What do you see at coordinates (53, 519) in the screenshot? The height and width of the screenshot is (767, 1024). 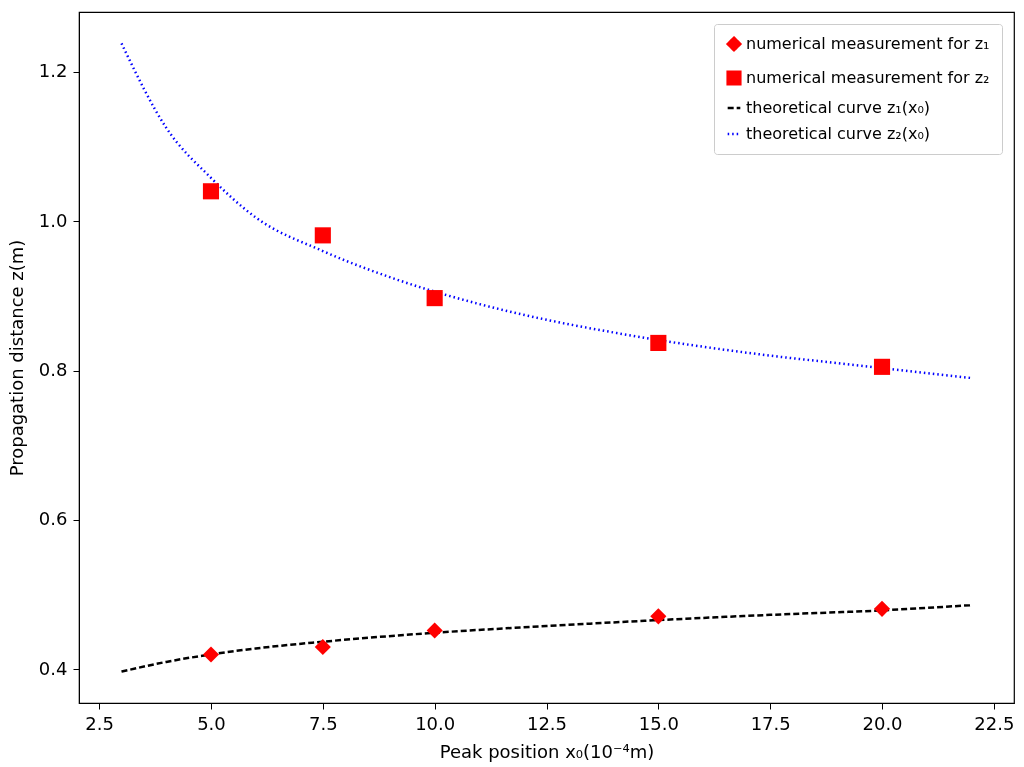 I see `y-tick-label: 0.6` at bounding box center [53, 519].